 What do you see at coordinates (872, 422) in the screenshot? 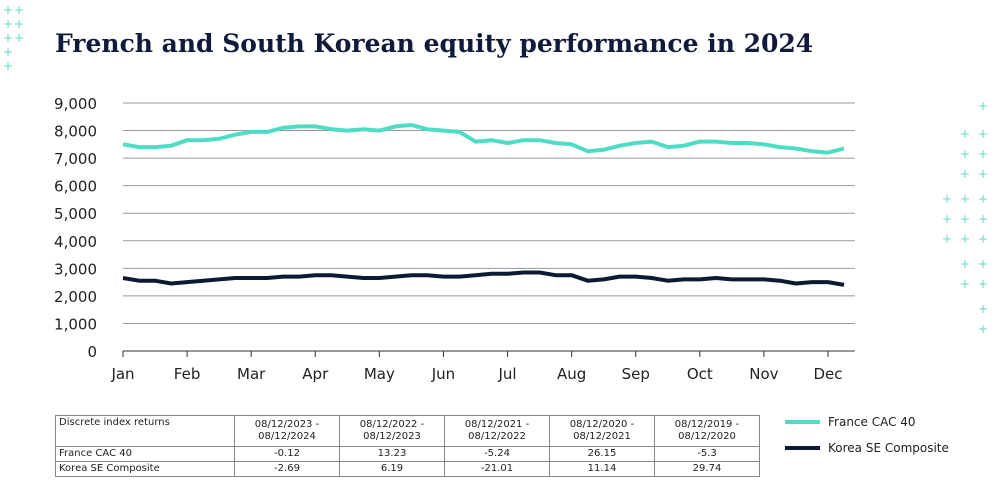
I see `legend-label: France CAC 40` at bounding box center [872, 422].